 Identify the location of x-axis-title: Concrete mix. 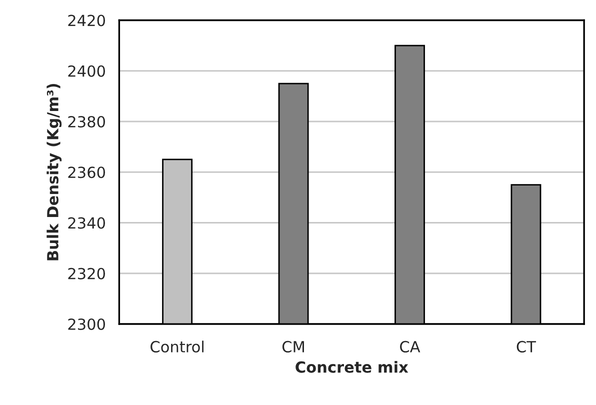
(352, 367).